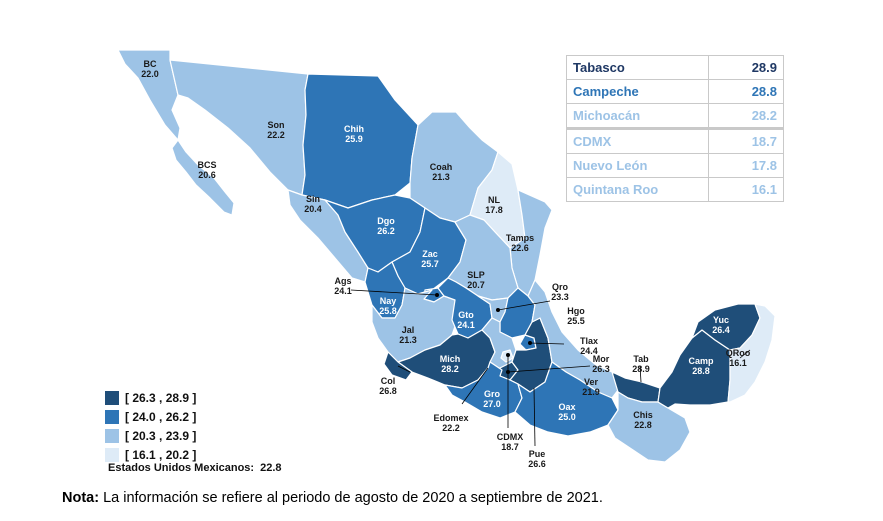 This screenshot has height=521, width=883. I want to click on ranking-value: 28.9, so click(746, 67).